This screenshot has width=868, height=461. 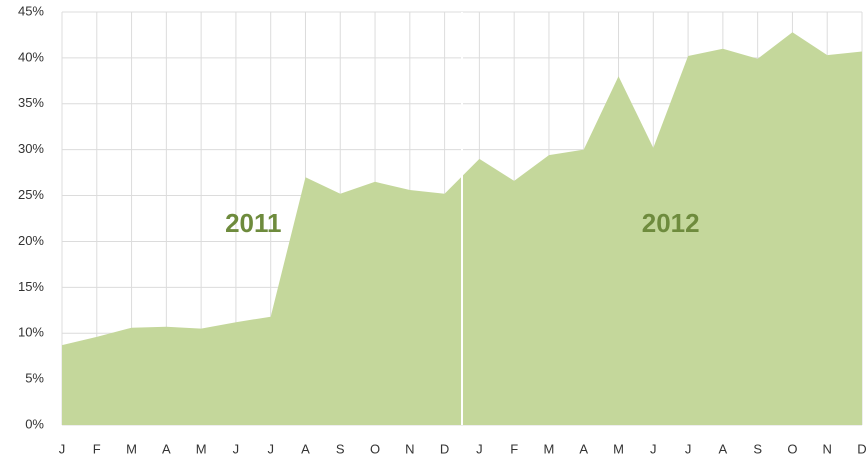 What do you see at coordinates (31, 148) in the screenshot?
I see `y-tick-label: 30%` at bounding box center [31, 148].